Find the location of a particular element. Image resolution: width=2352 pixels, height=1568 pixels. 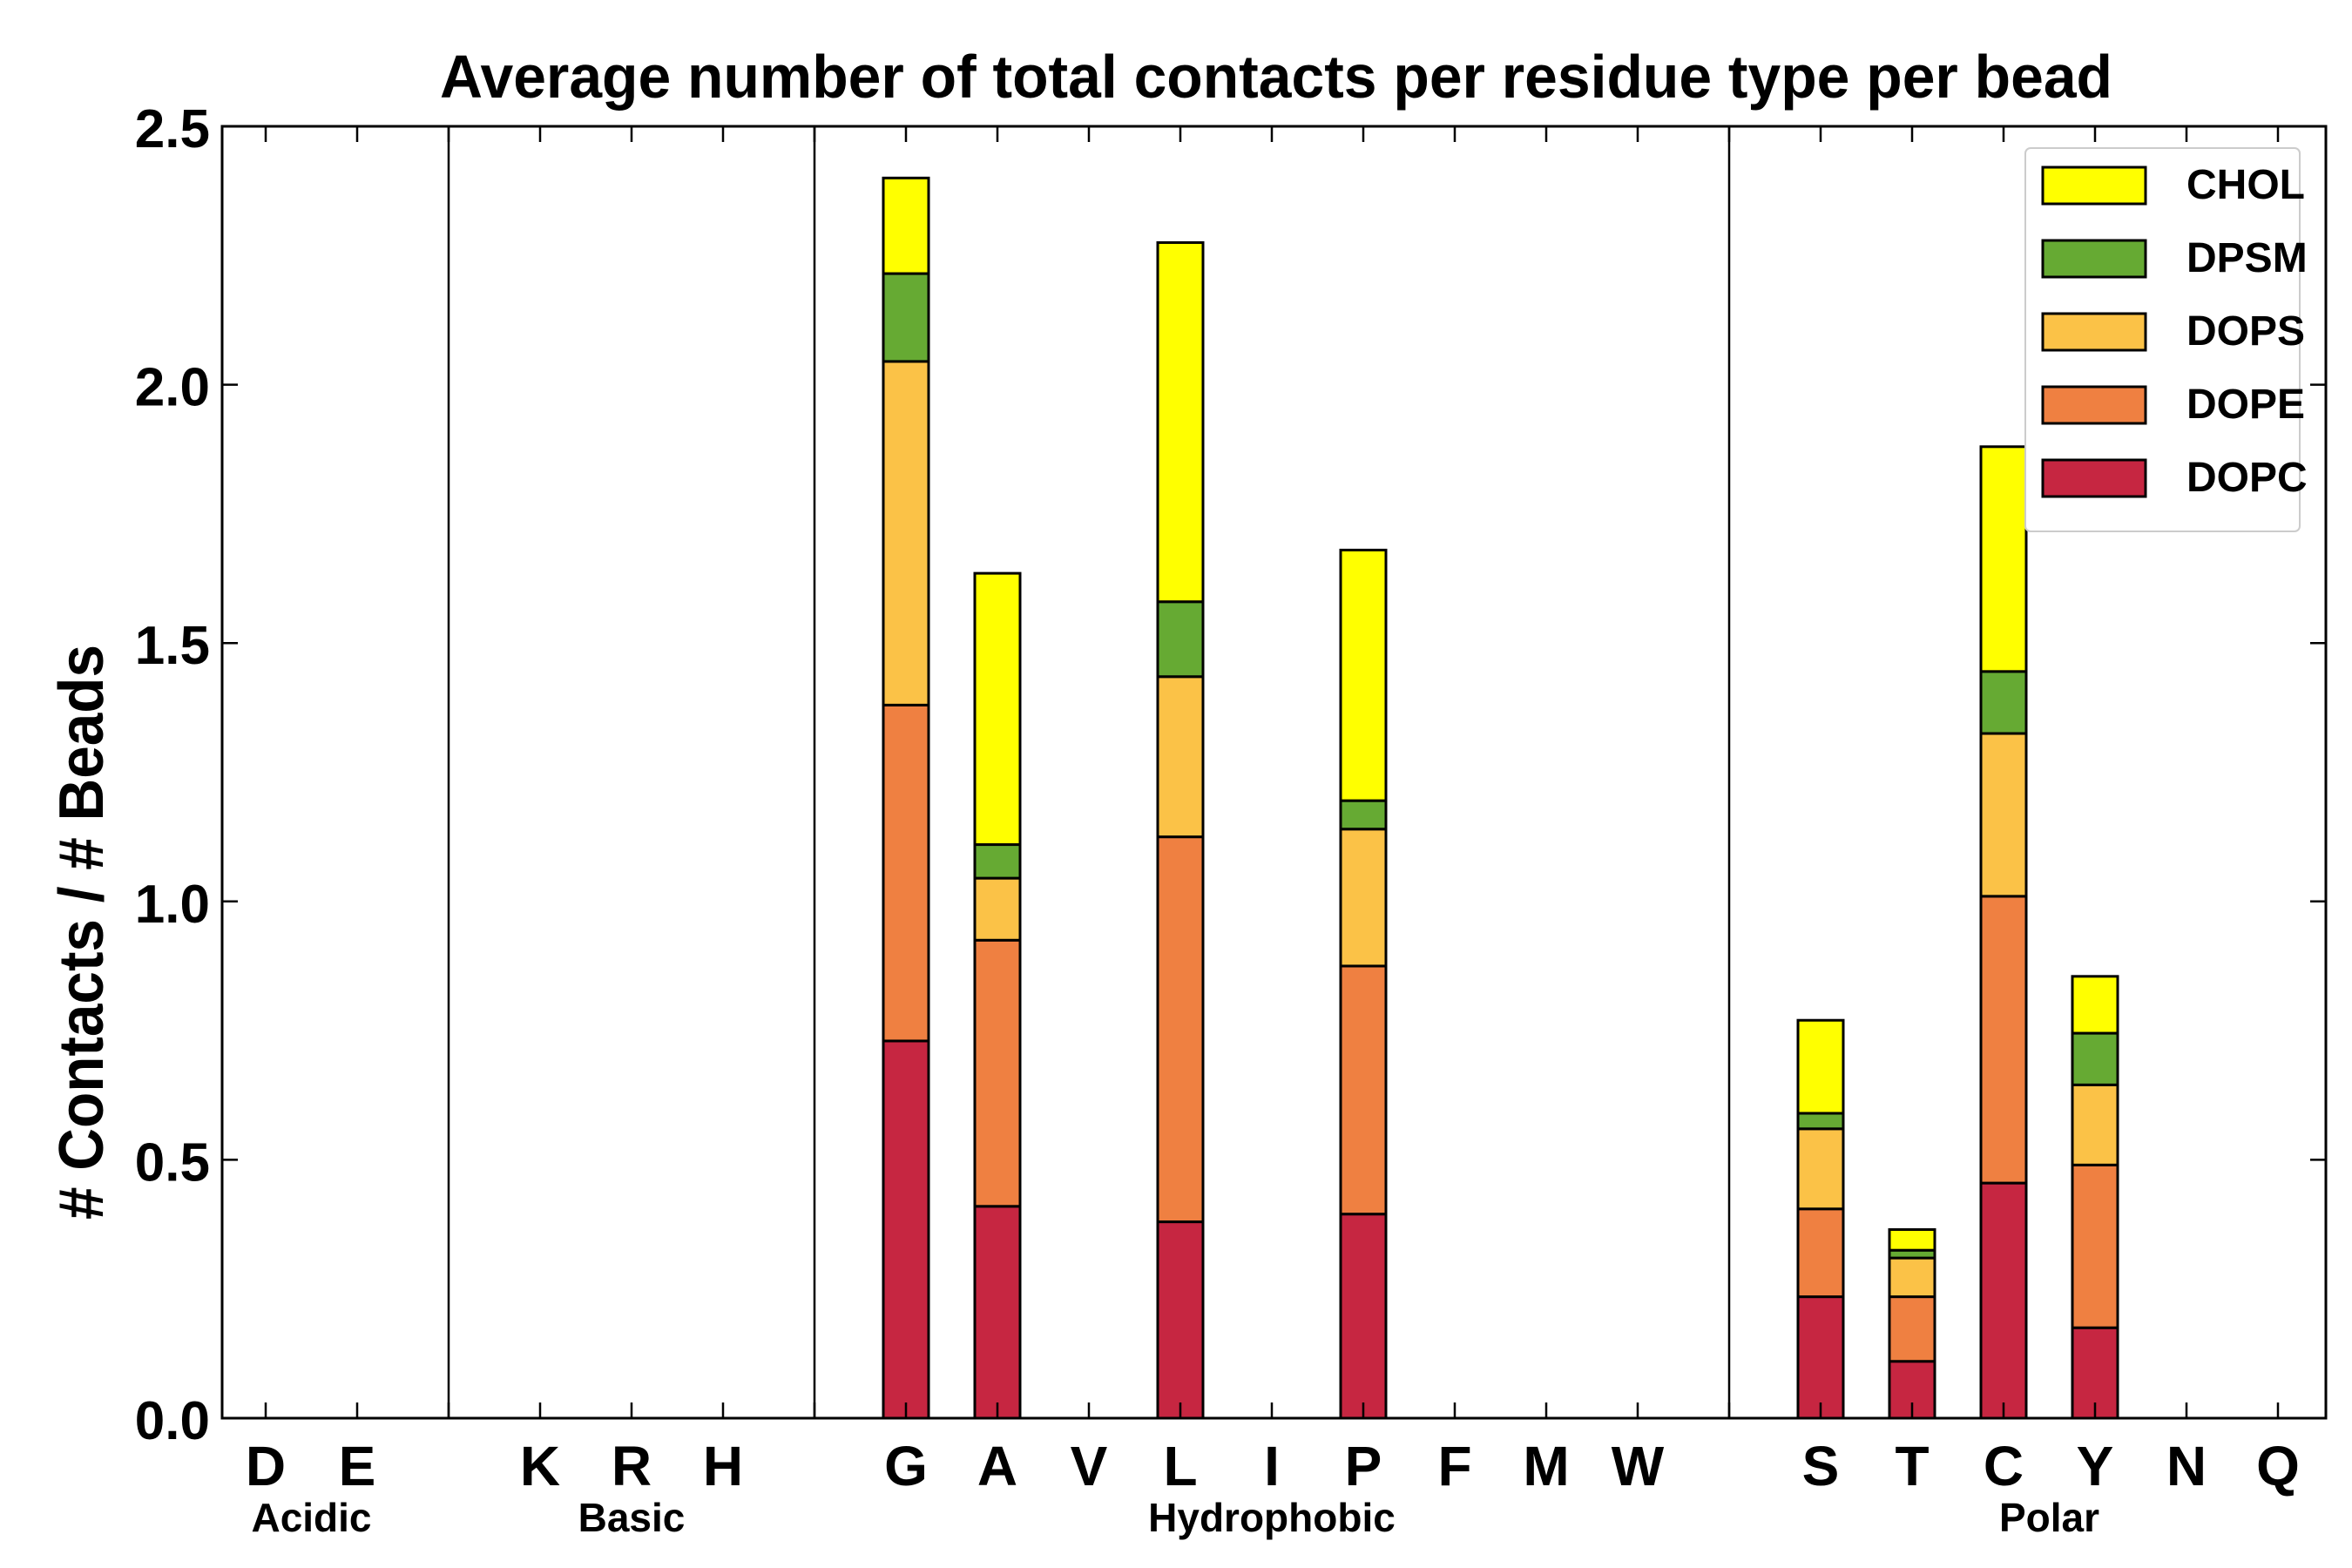

bar-G-dops is located at coordinates (906, 533).